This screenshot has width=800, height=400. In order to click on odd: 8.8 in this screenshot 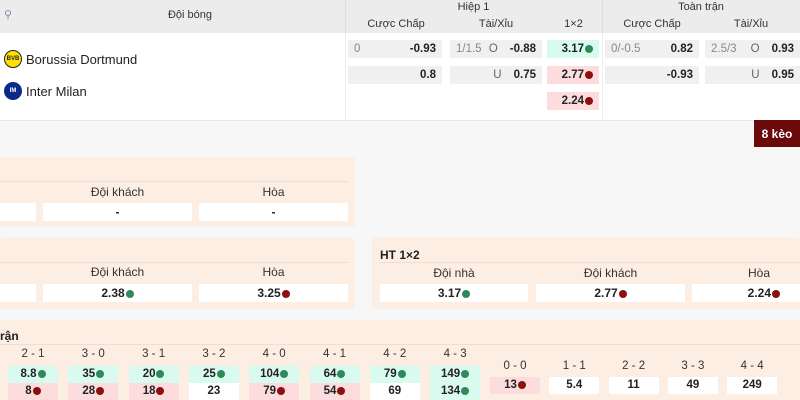, I will do `click(28, 374)`.